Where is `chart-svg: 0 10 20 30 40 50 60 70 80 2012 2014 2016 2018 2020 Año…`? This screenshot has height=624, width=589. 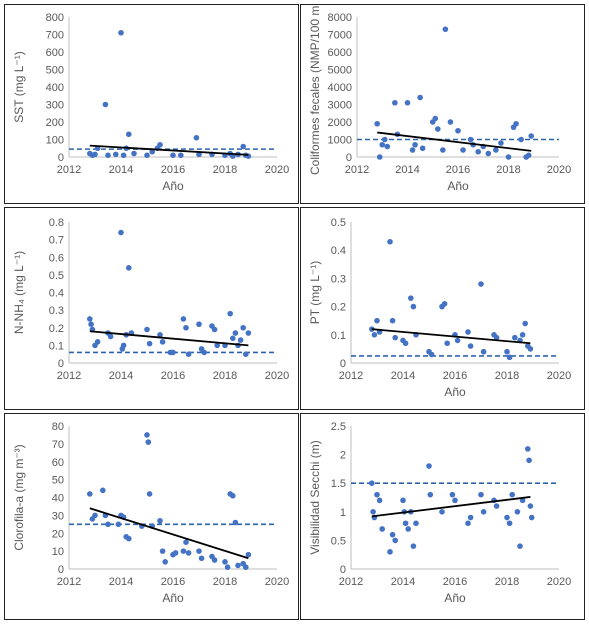
chart-svg: 0 10 20 30 40 50 60 70 80 2012 2014 2016 2018 2020 Año… is located at coordinates (150, 513).